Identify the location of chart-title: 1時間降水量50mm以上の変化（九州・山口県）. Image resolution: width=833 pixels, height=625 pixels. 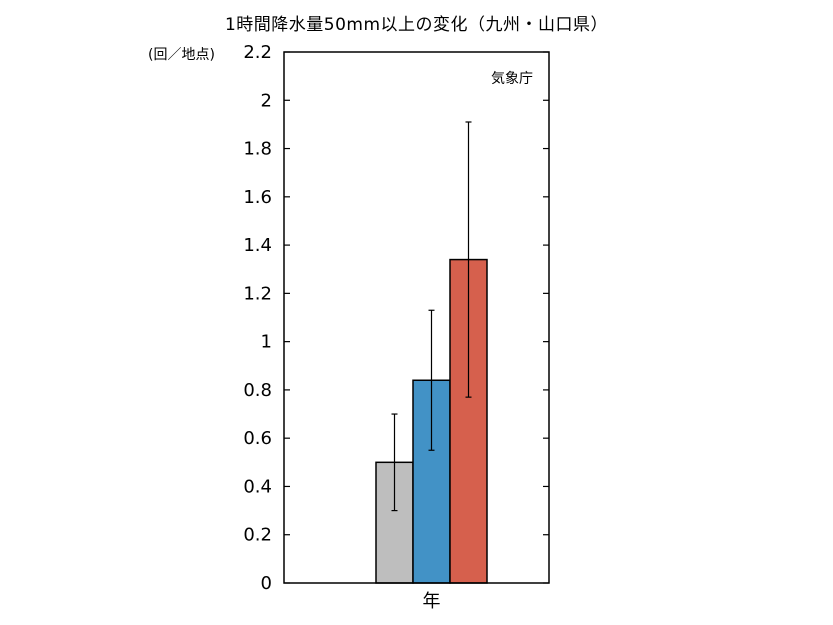
(416, 25).